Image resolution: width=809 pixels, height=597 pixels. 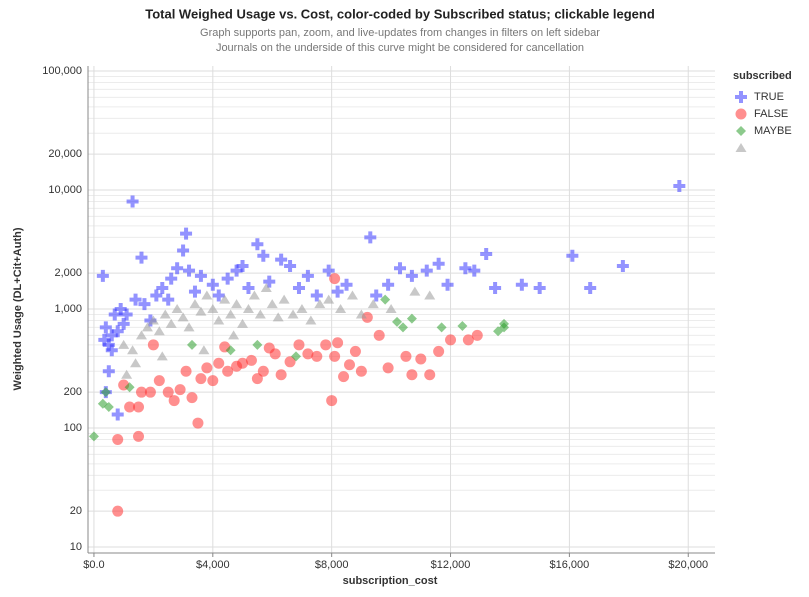 I want to click on legend-item: FALSE, so click(x=762, y=114).